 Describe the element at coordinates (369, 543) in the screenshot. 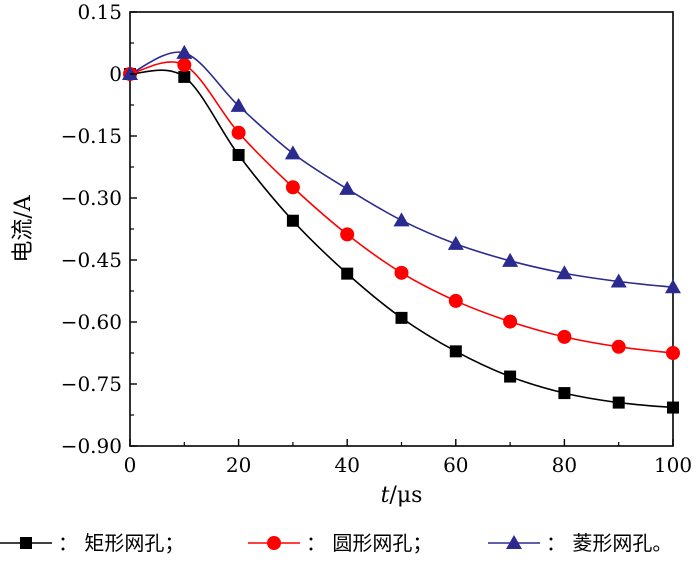

I see `legend-label: ： 圆形网孔；` at that location.